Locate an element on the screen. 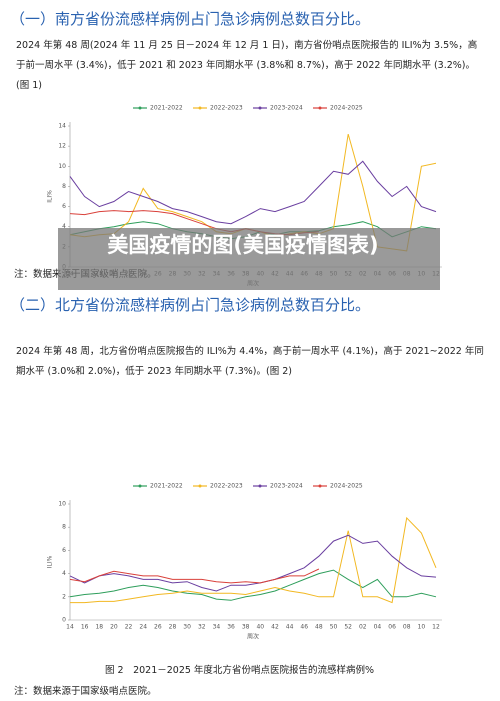 This screenshot has width=500, height=701. x-tick-label: 52 is located at coordinates (348, 627).